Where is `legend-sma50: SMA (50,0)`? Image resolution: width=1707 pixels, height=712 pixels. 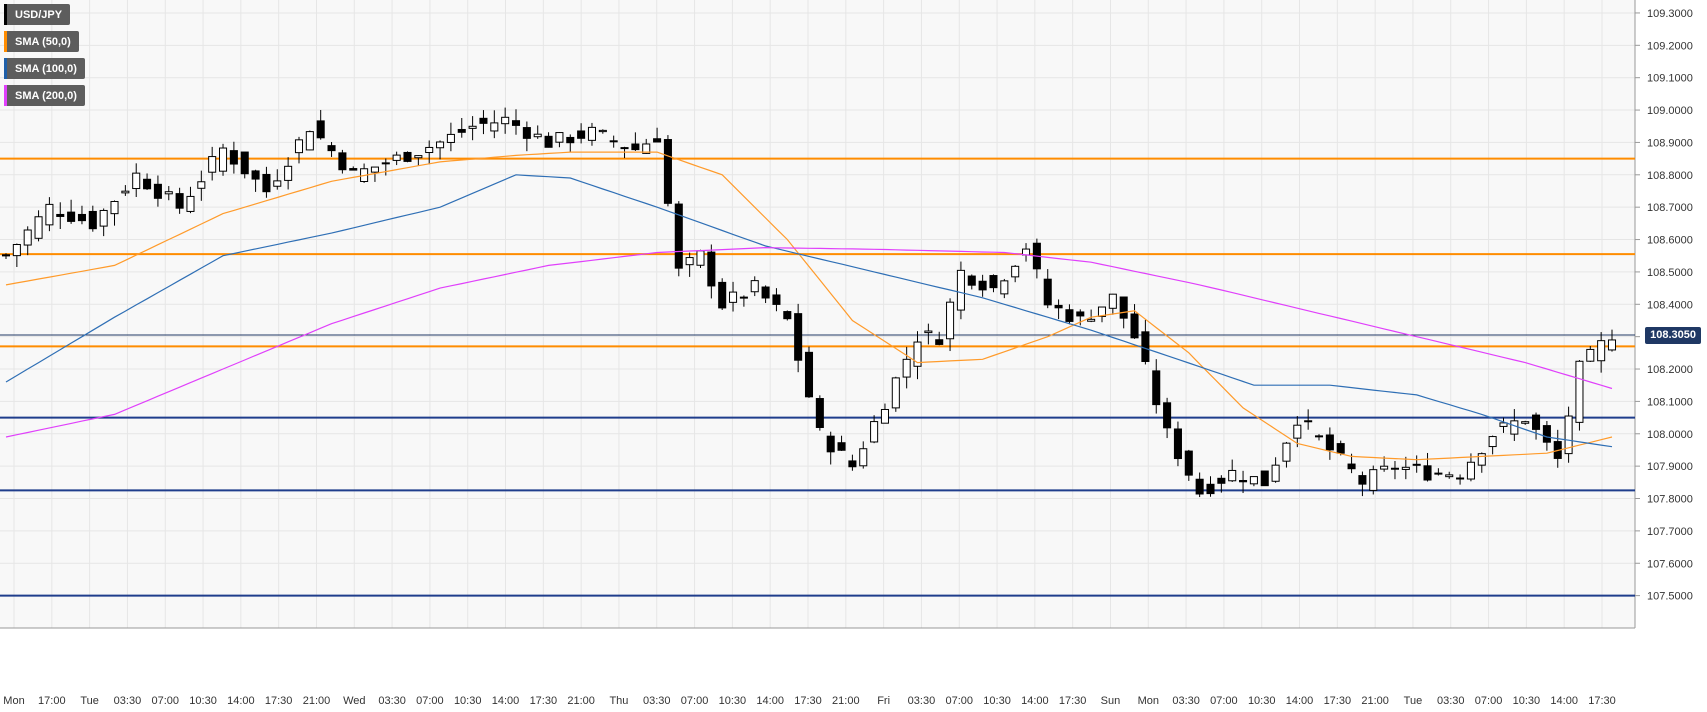
legend-sma50: SMA (50,0) is located at coordinates (41, 41).